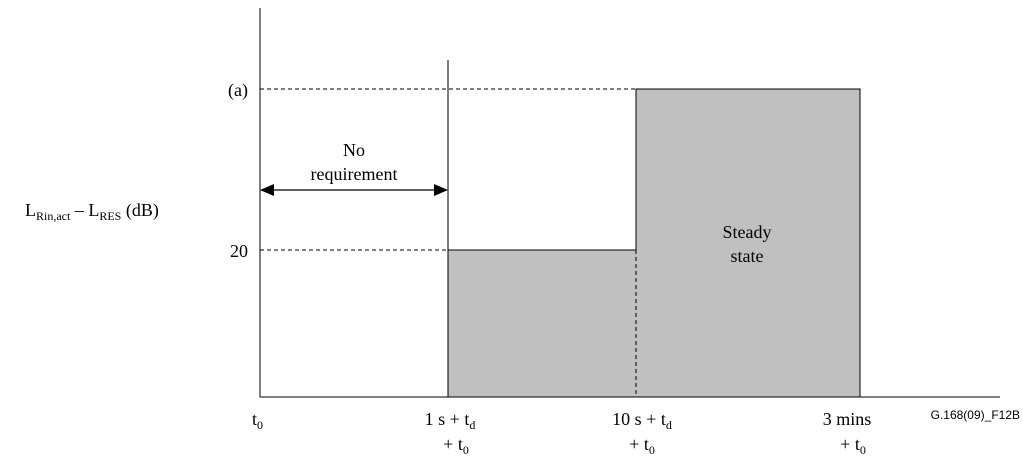 The image size is (1023, 461). I want to click on x-tick-3mins-line1: 3 mins, so click(847, 419).